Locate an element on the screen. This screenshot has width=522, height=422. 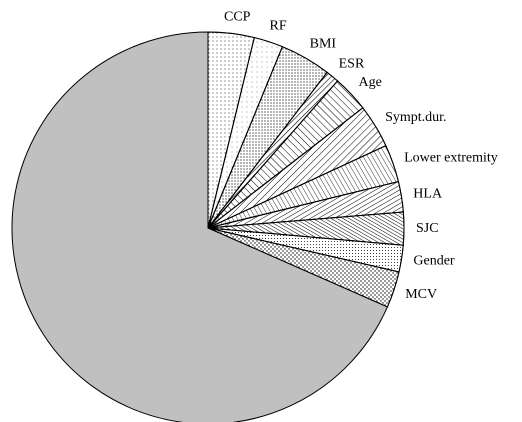
slice-label: Age is located at coordinates (370, 82).